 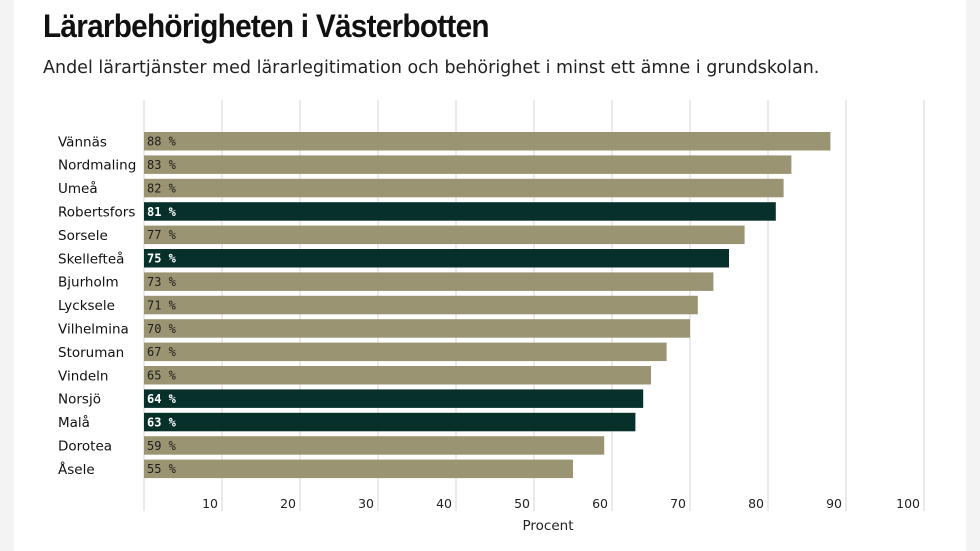 I want to click on bar-value-label: 82 %, so click(x=162, y=188).